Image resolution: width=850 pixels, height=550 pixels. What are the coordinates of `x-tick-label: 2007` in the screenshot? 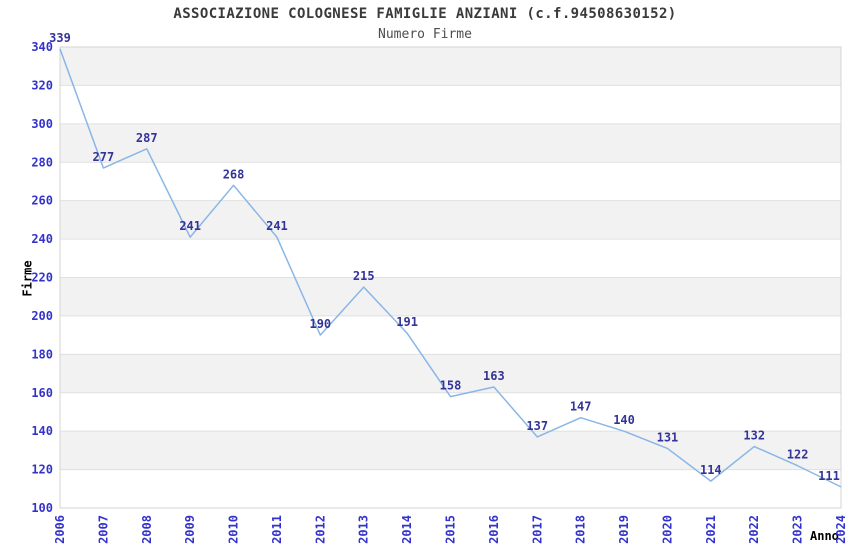 It's located at (103, 529).